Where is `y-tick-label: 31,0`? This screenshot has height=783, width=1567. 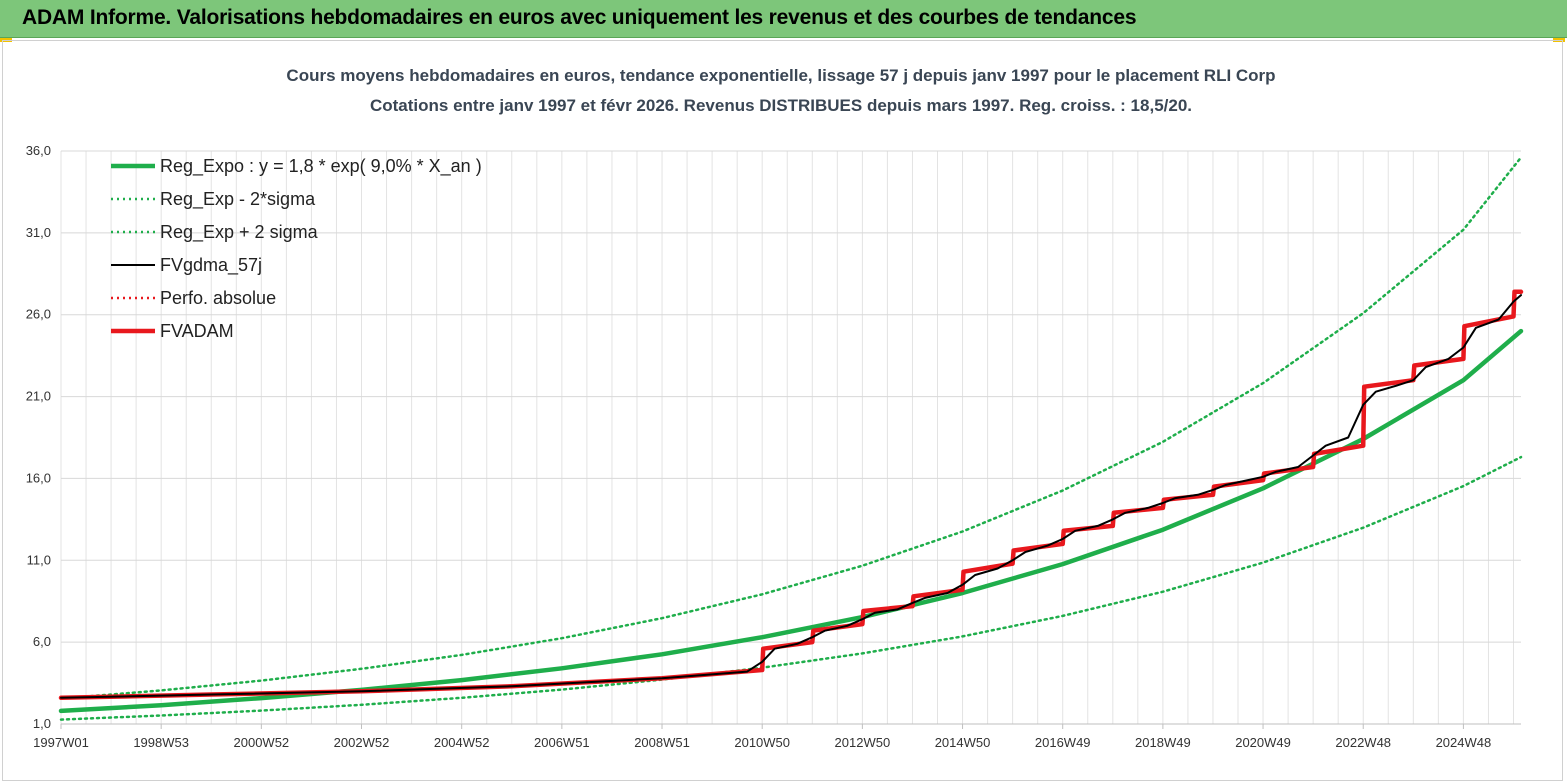
y-tick-label: 31,0 is located at coordinates (38, 232).